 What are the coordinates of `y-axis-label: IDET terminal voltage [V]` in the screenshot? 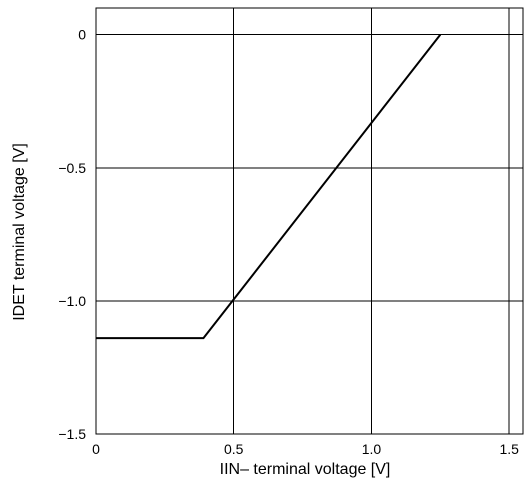 It's located at (19, 232).